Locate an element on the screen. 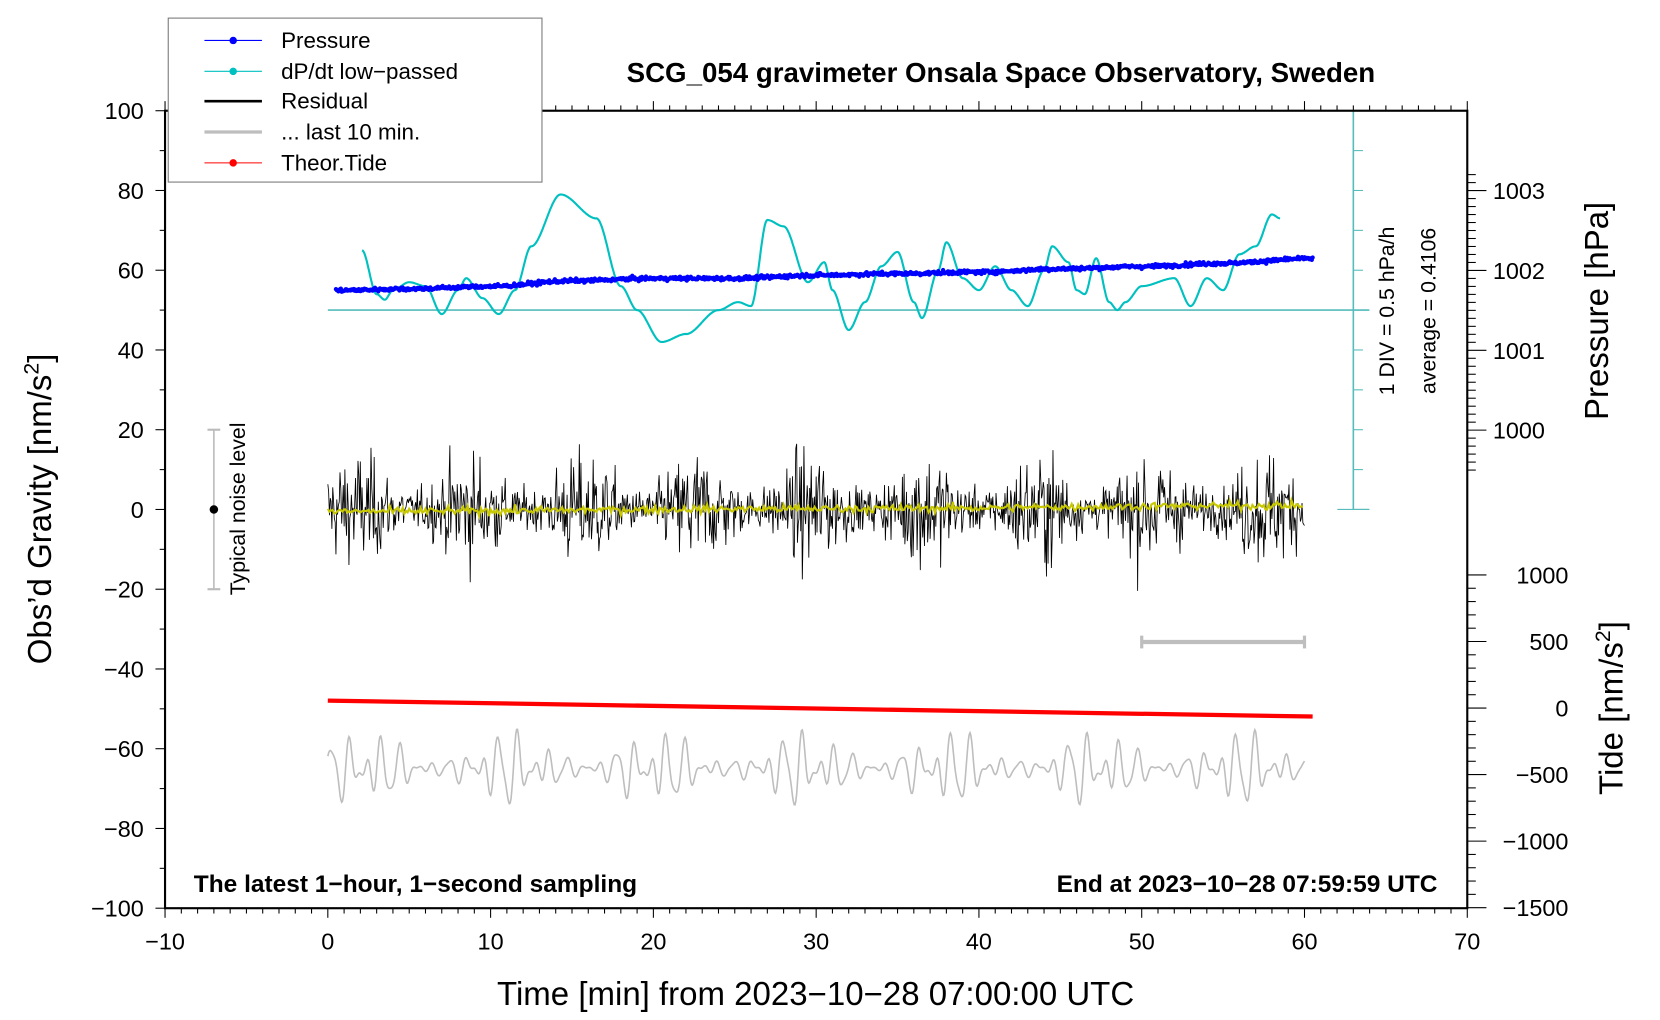  annotation-sampling: The latest 1−hour, 1−second sampling is located at coordinates (415, 884).